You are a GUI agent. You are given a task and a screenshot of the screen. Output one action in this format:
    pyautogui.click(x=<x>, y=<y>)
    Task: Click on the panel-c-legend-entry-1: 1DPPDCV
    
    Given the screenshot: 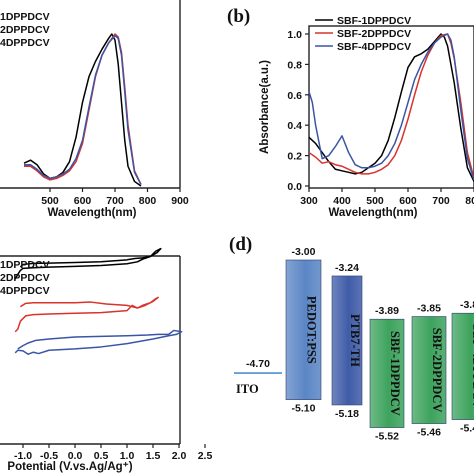 What is the action you would take?
    pyautogui.click(x=25, y=265)
    